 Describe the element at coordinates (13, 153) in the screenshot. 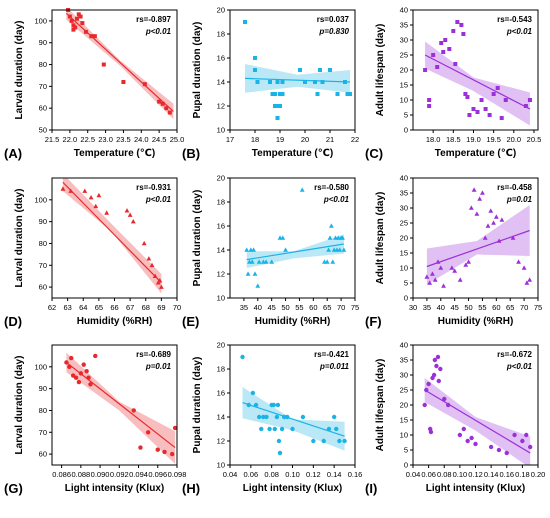

I see `panel-label: (A)` at that location.